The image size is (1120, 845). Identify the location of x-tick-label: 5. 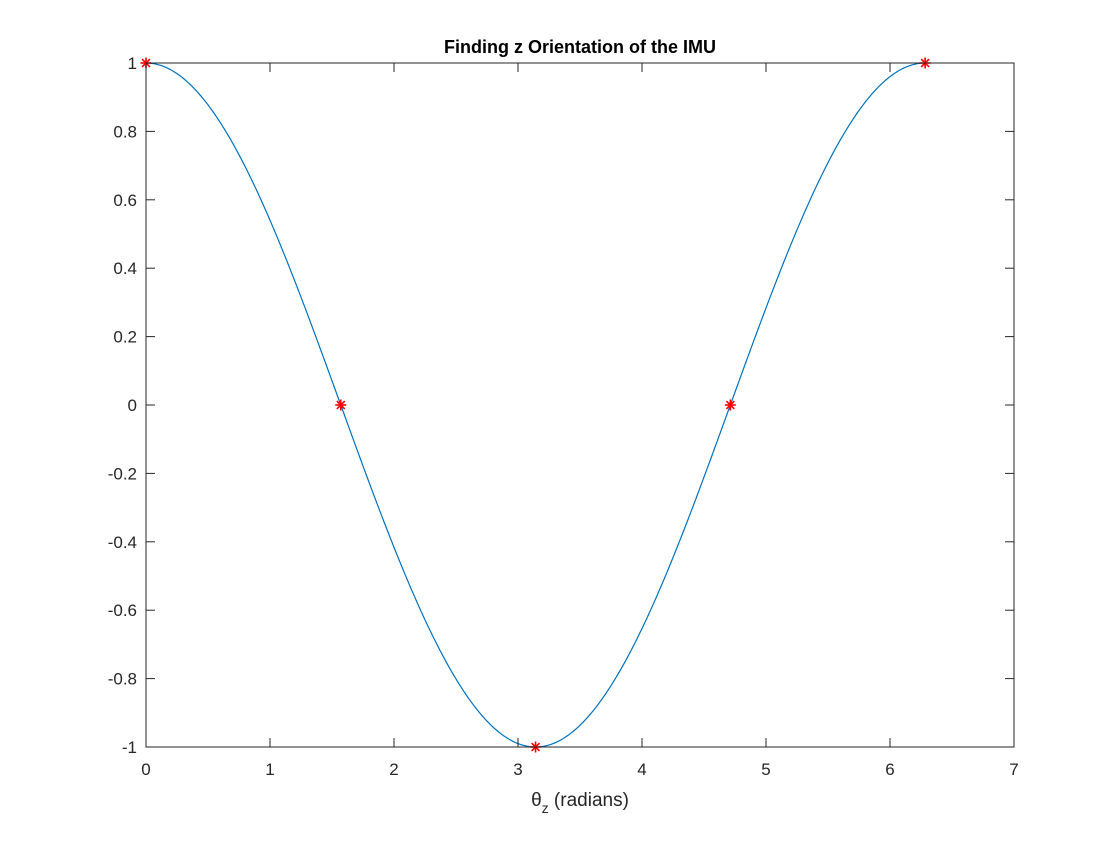
(765, 769).